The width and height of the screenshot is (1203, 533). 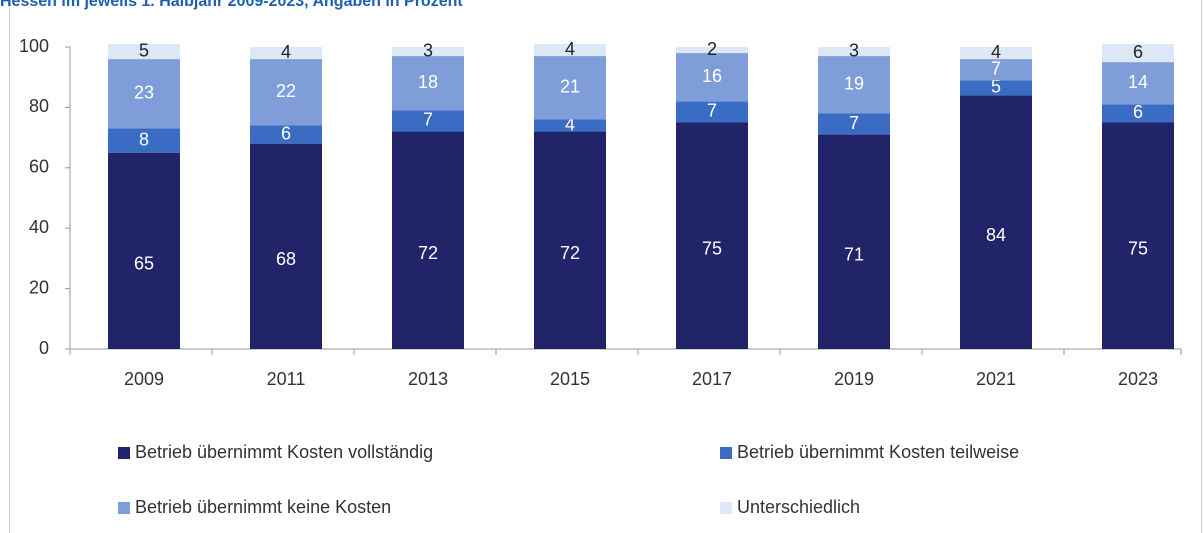 I want to click on x-tick-label: 2011, so click(x=286, y=379).